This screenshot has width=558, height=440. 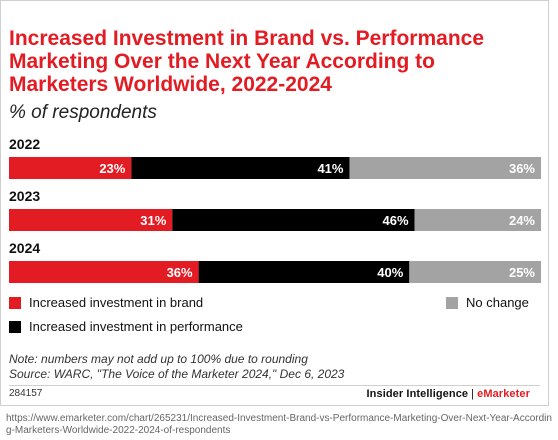 I want to click on legend-item-performance: Increased investment in performance, so click(x=126, y=326).